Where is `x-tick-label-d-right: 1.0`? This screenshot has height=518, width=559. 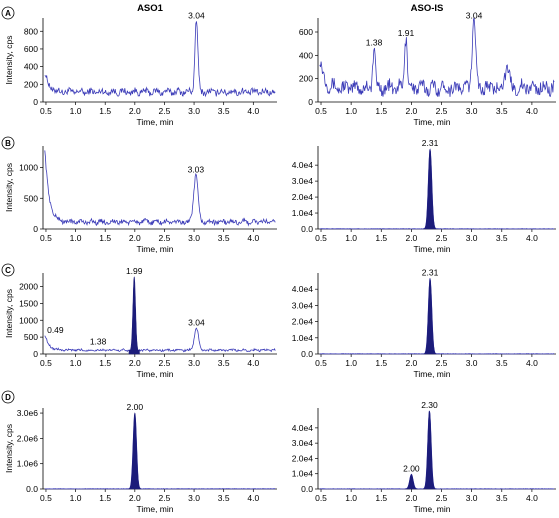 x-tick-label-d-right: 1.0 is located at coordinates (351, 498).